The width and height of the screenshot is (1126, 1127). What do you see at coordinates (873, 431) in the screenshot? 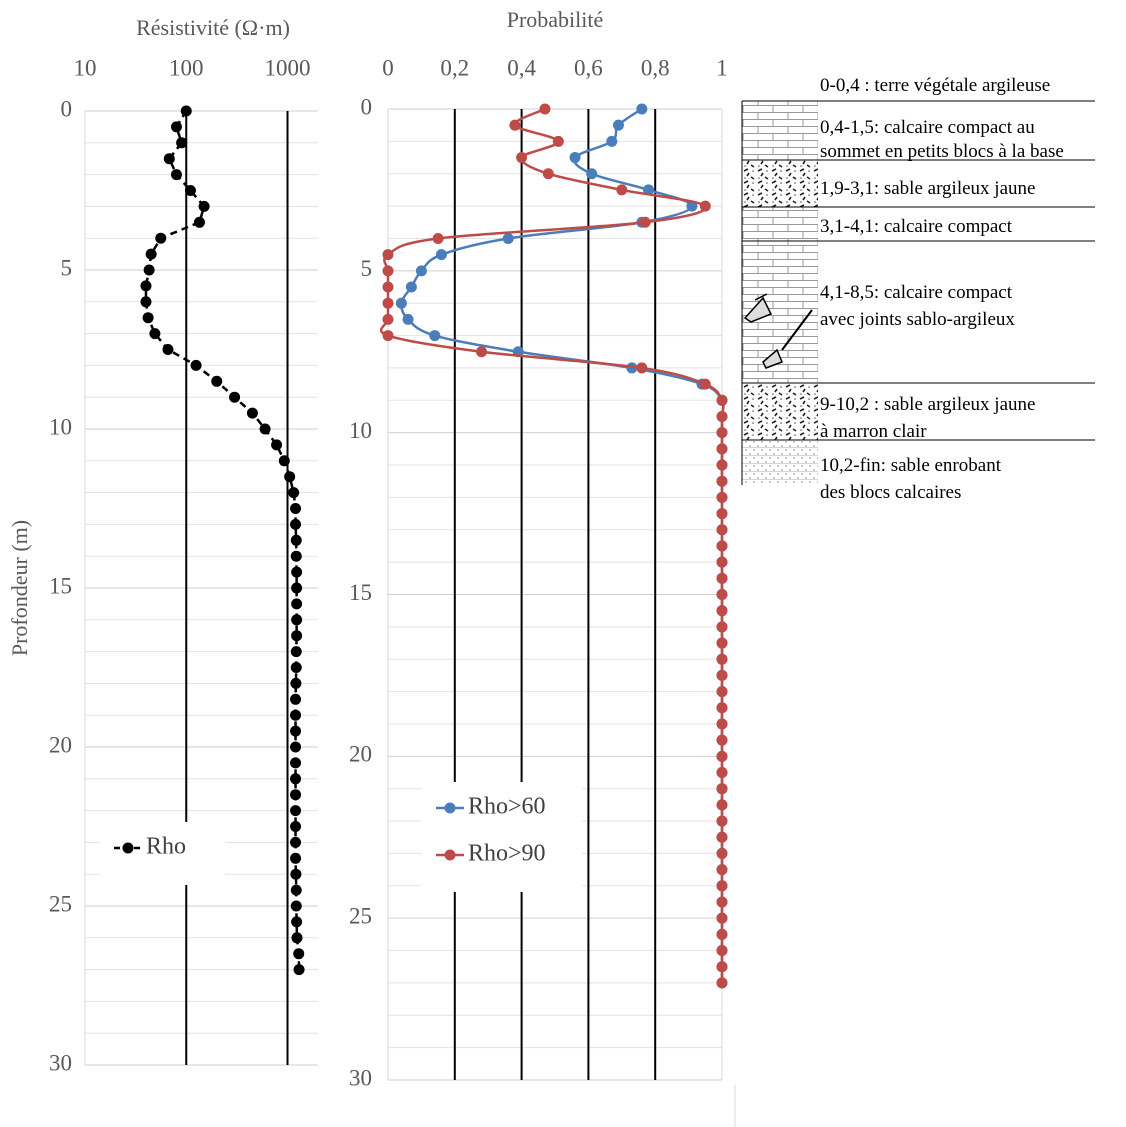
I see `lithology-label: à marron clair` at bounding box center [873, 431].